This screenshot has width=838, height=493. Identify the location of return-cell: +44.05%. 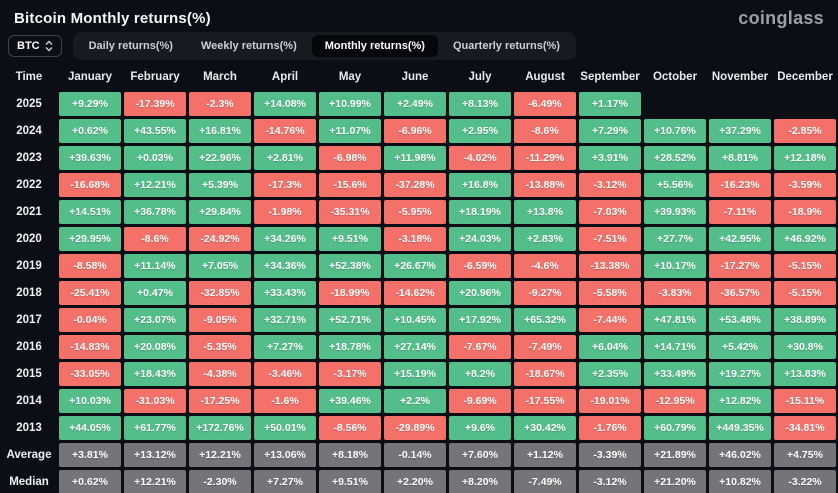
(90, 428).